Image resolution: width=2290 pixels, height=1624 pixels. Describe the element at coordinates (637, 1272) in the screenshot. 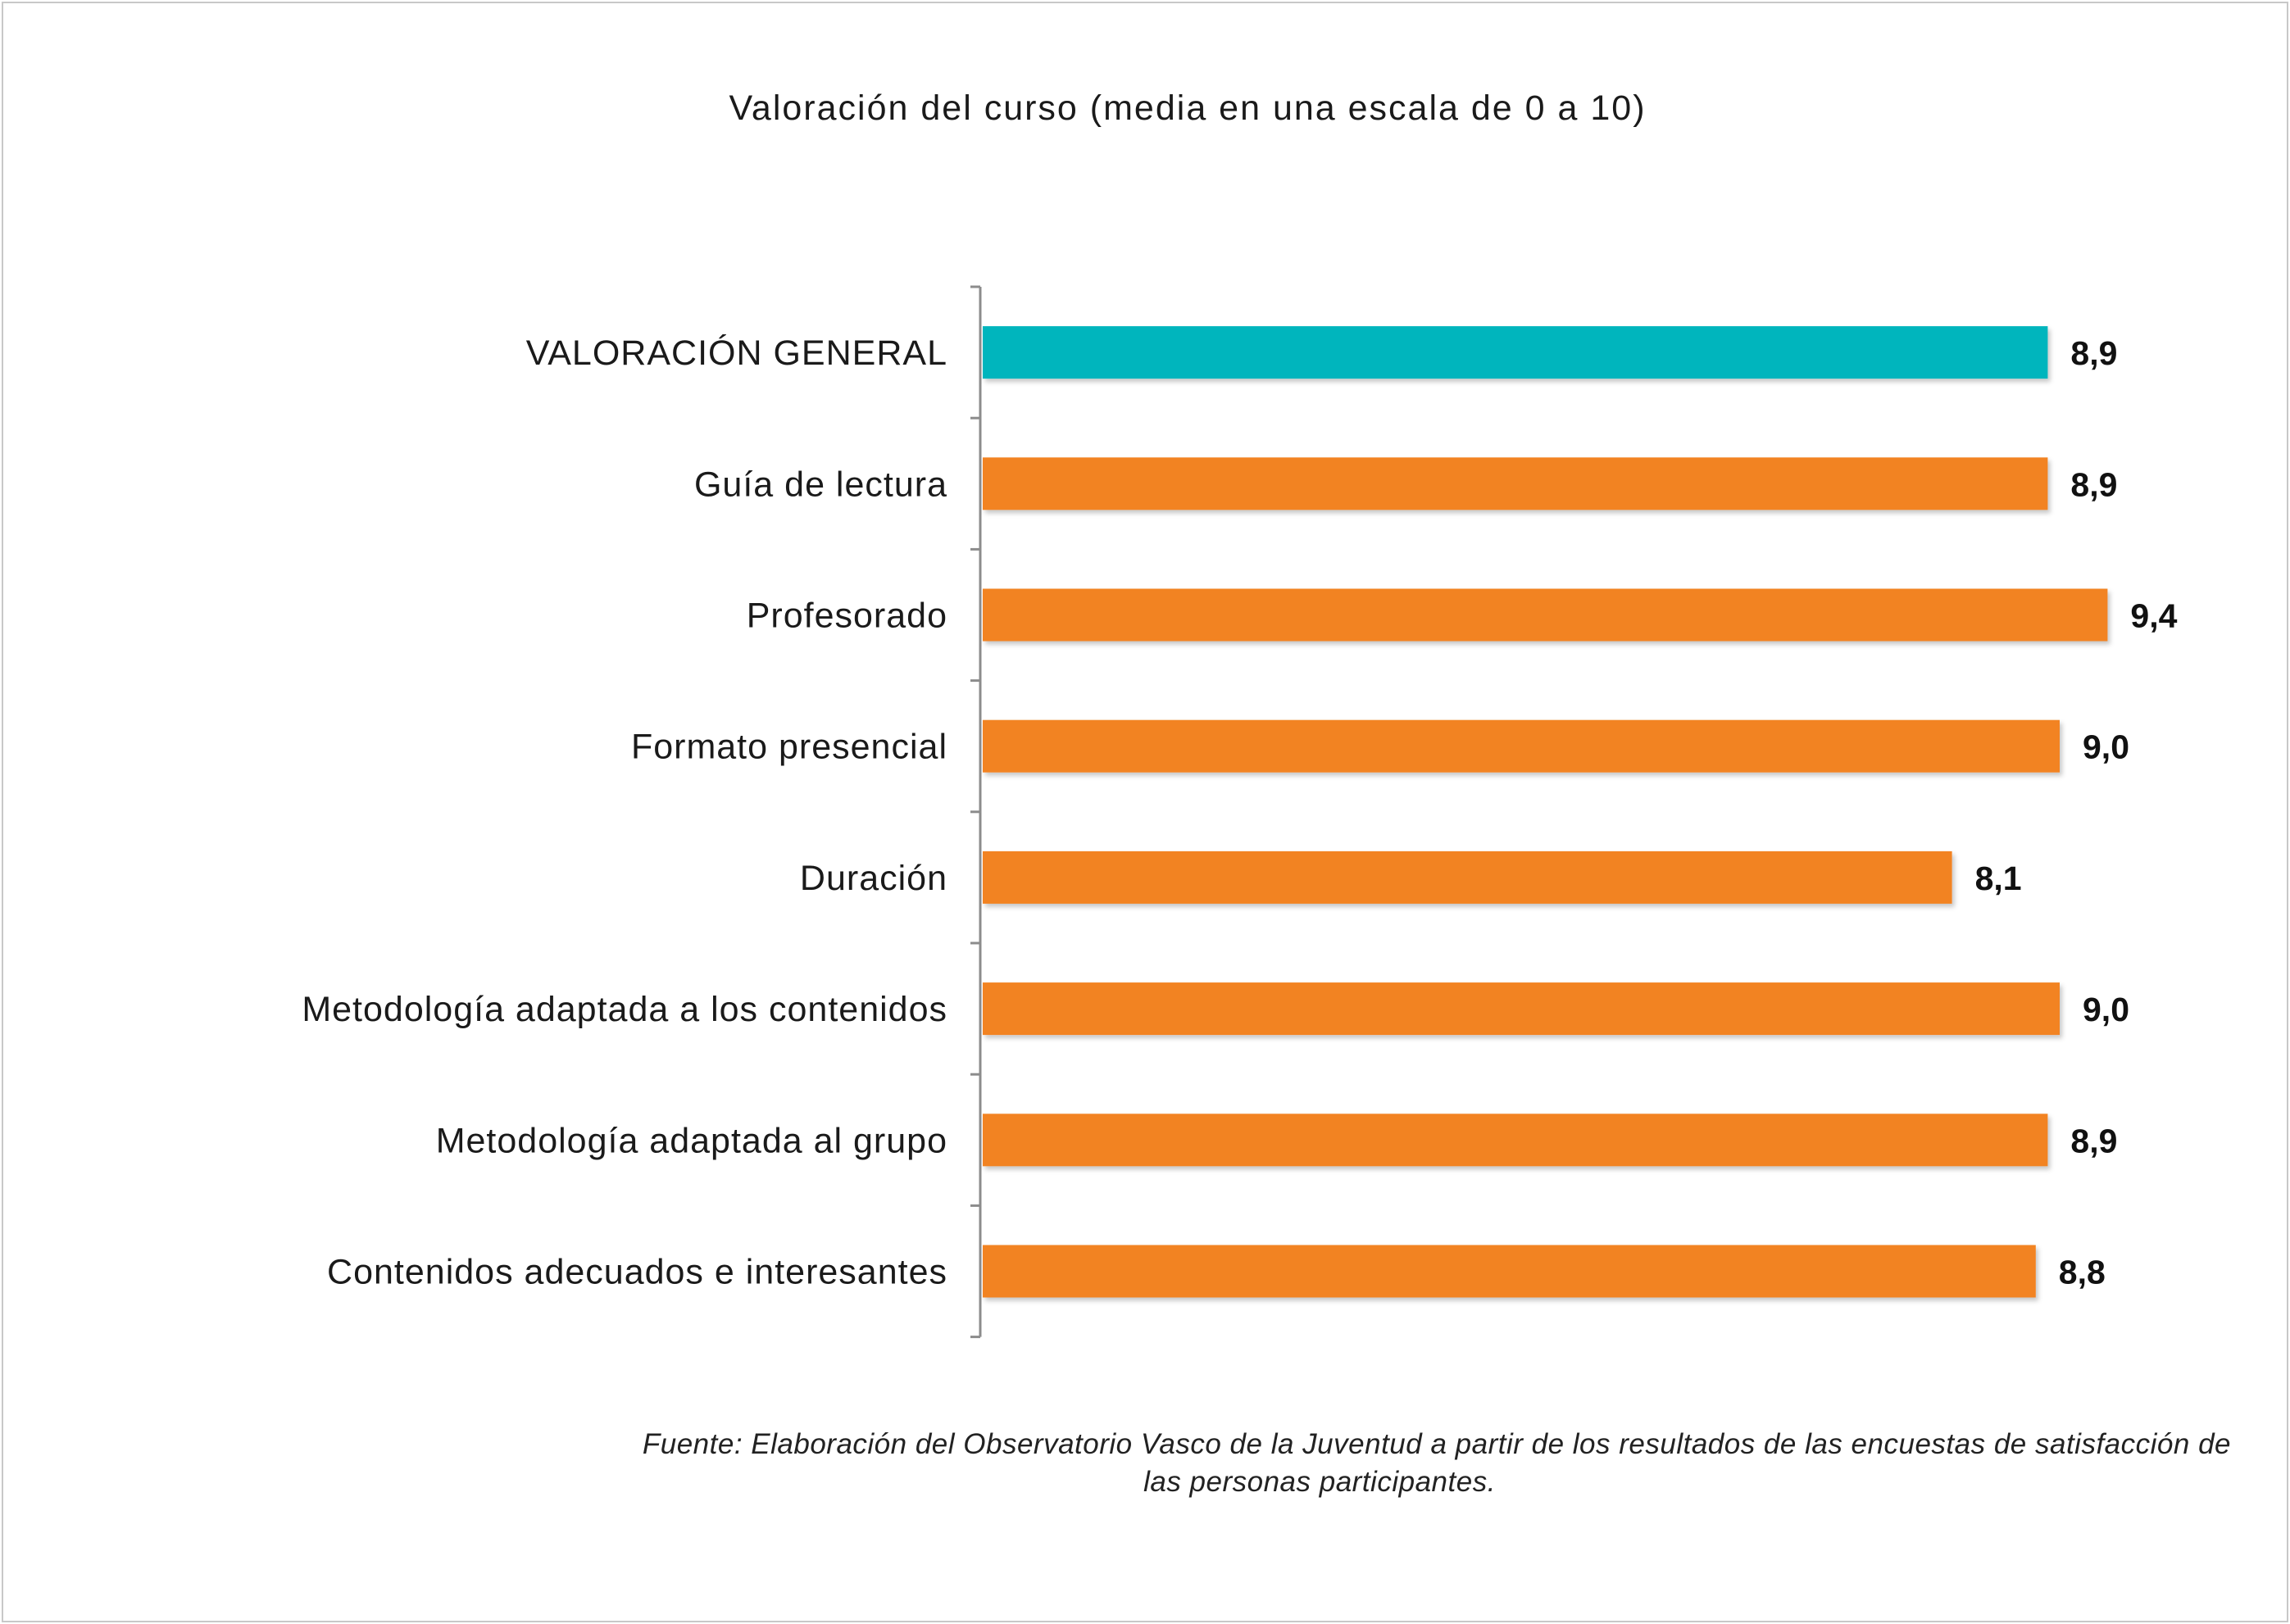

I see `category-label-7: Contenidos adecuados e interesantes` at that location.